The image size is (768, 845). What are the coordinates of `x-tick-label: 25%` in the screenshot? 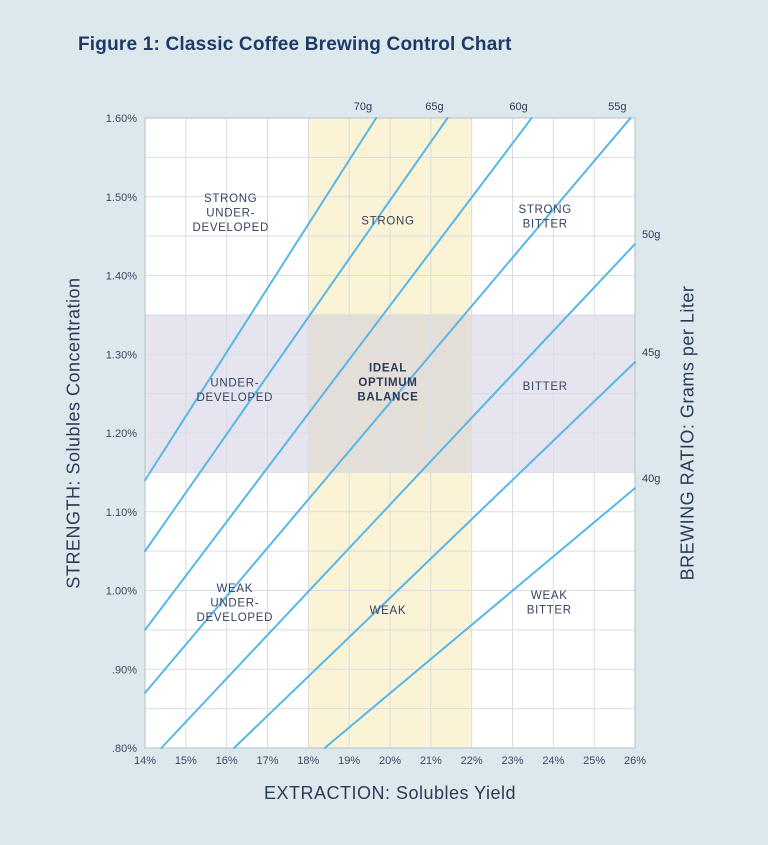 It's located at (594, 761).